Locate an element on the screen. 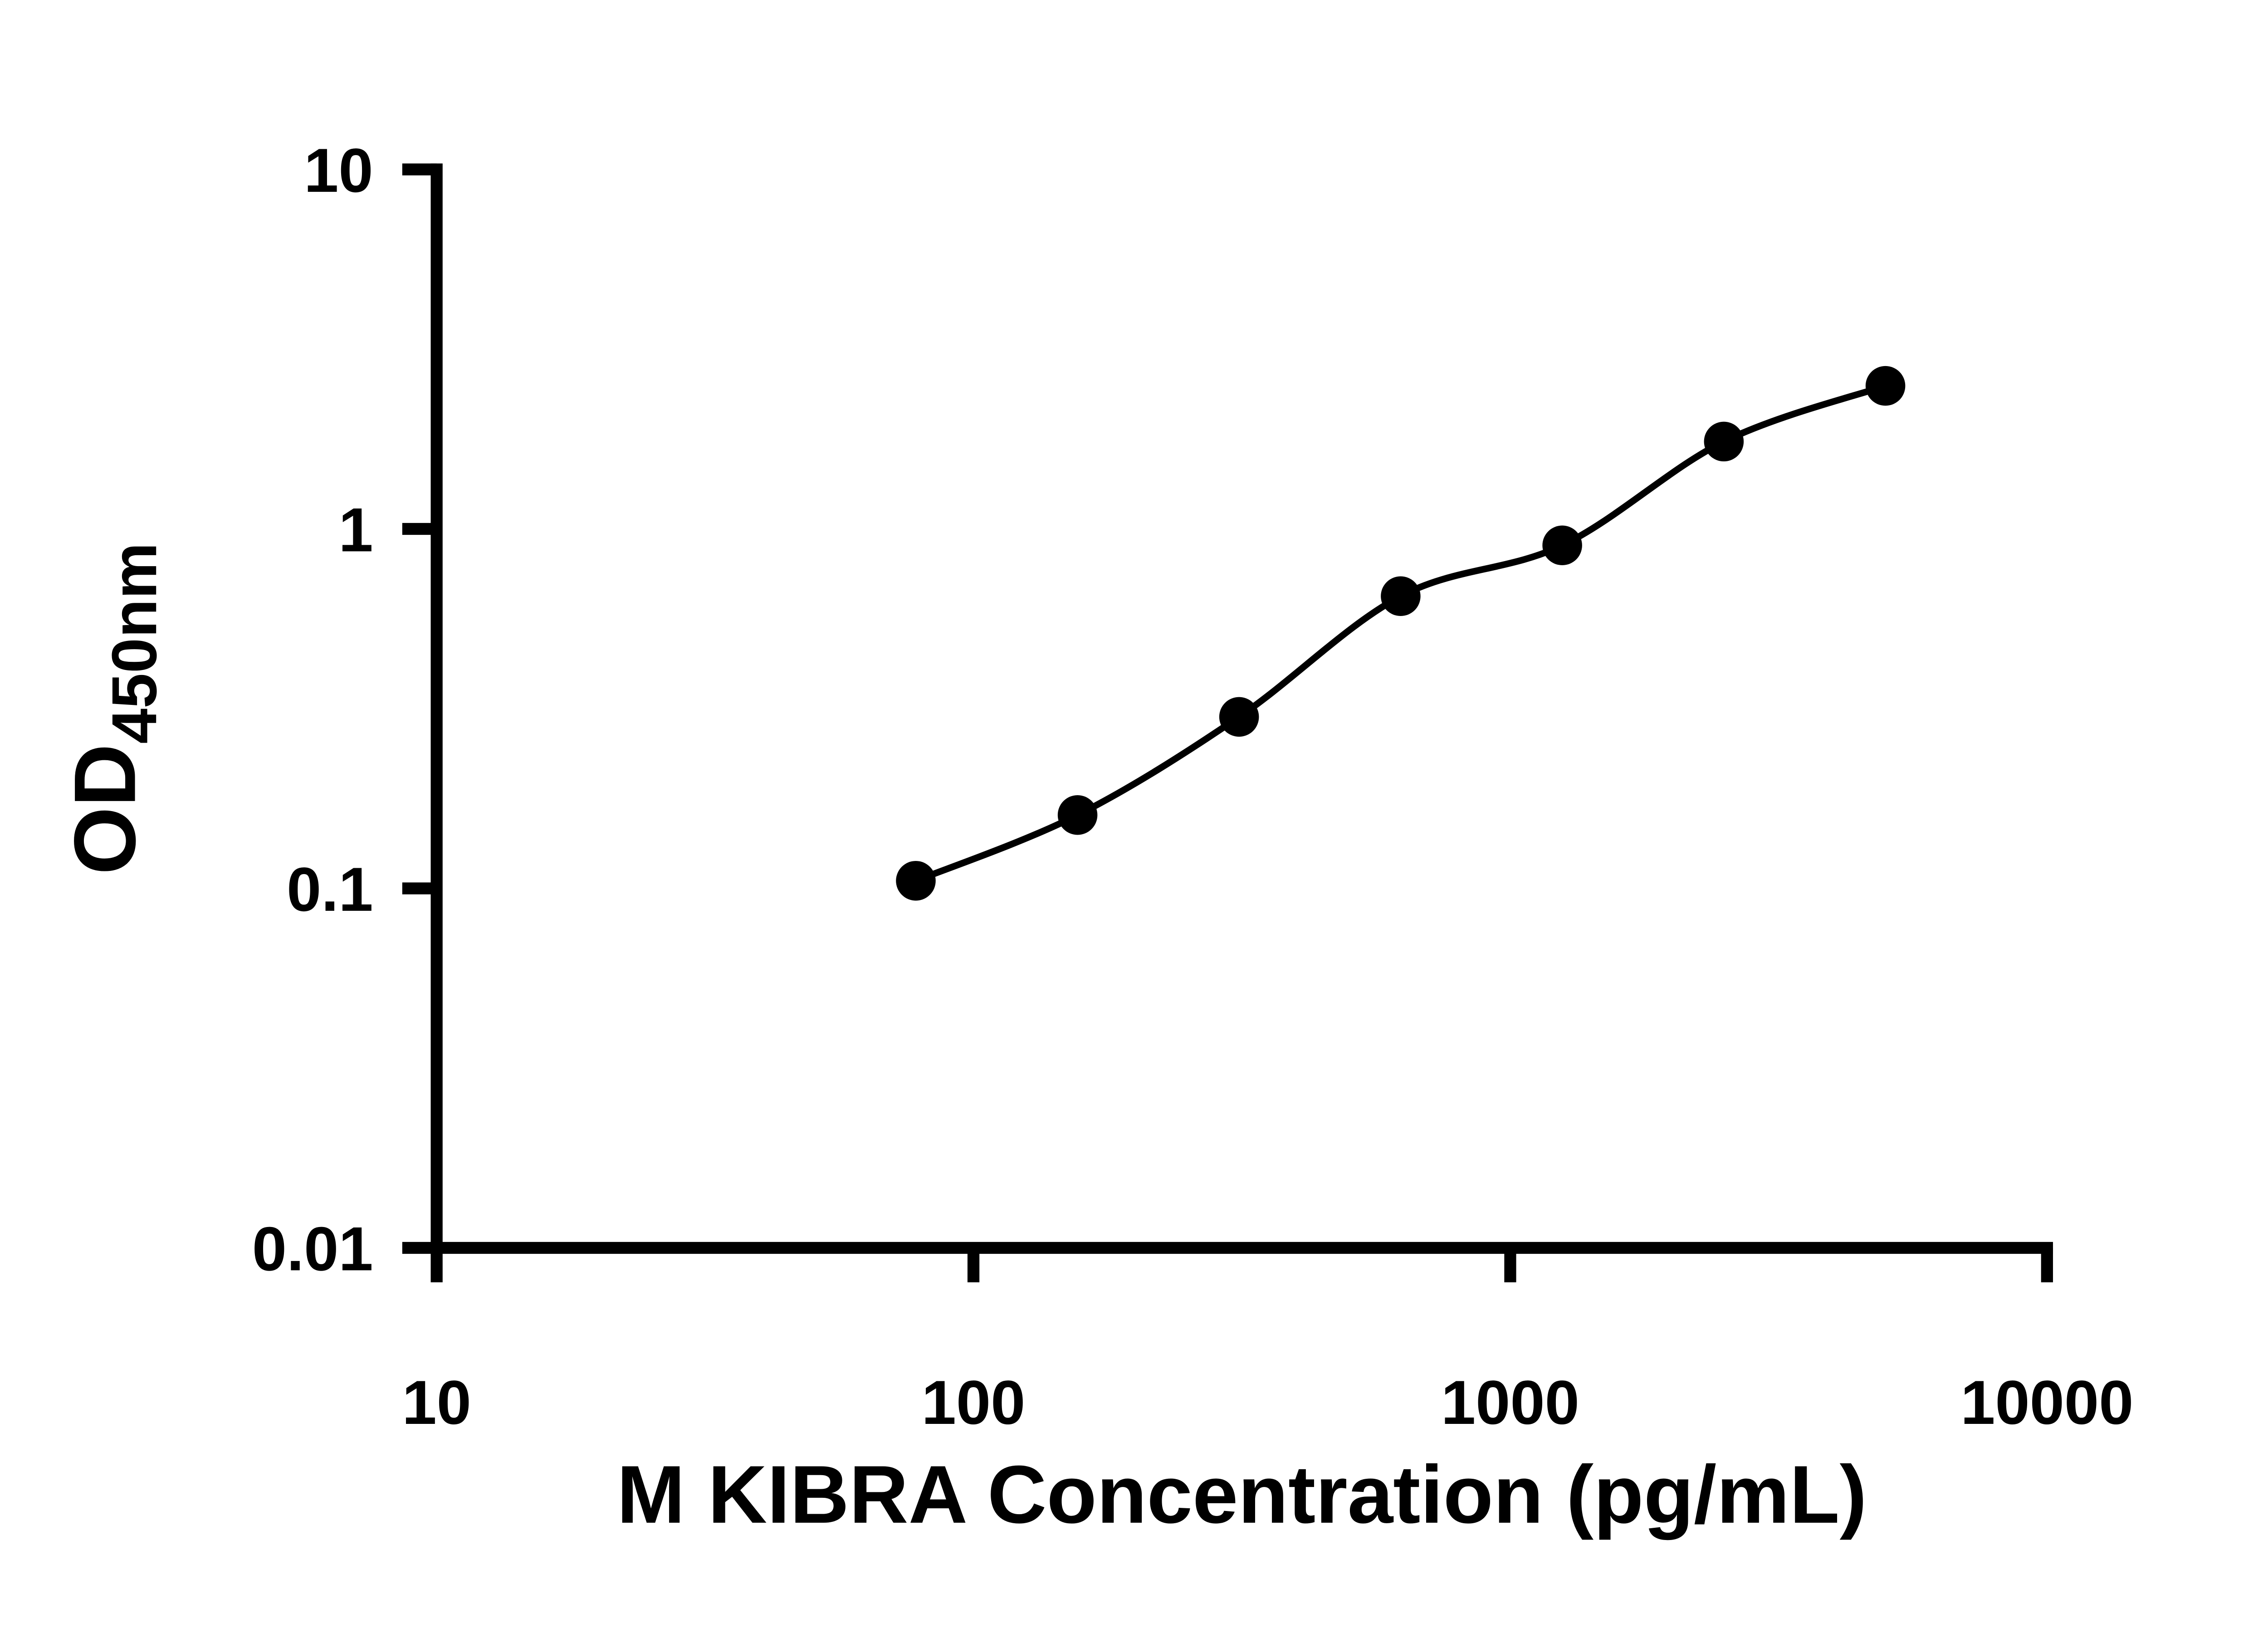 Image resolution: width=2268 pixels, height=1633 pixels. y-axis-title-subscript: 450nm is located at coordinates (134, 643).